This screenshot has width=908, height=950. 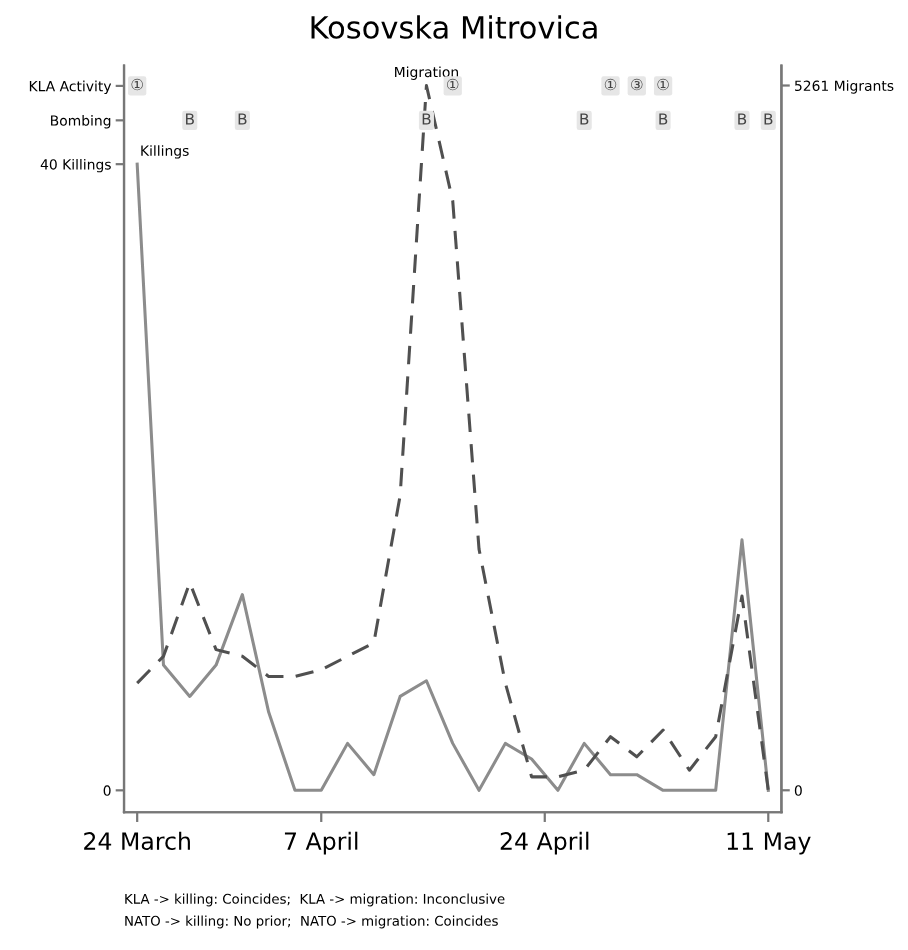 What do you see at coordinates (454, 27) in the screenshot?
I see `chart-title: Kosovska Mitrovica` at bounding box center [454, 27].